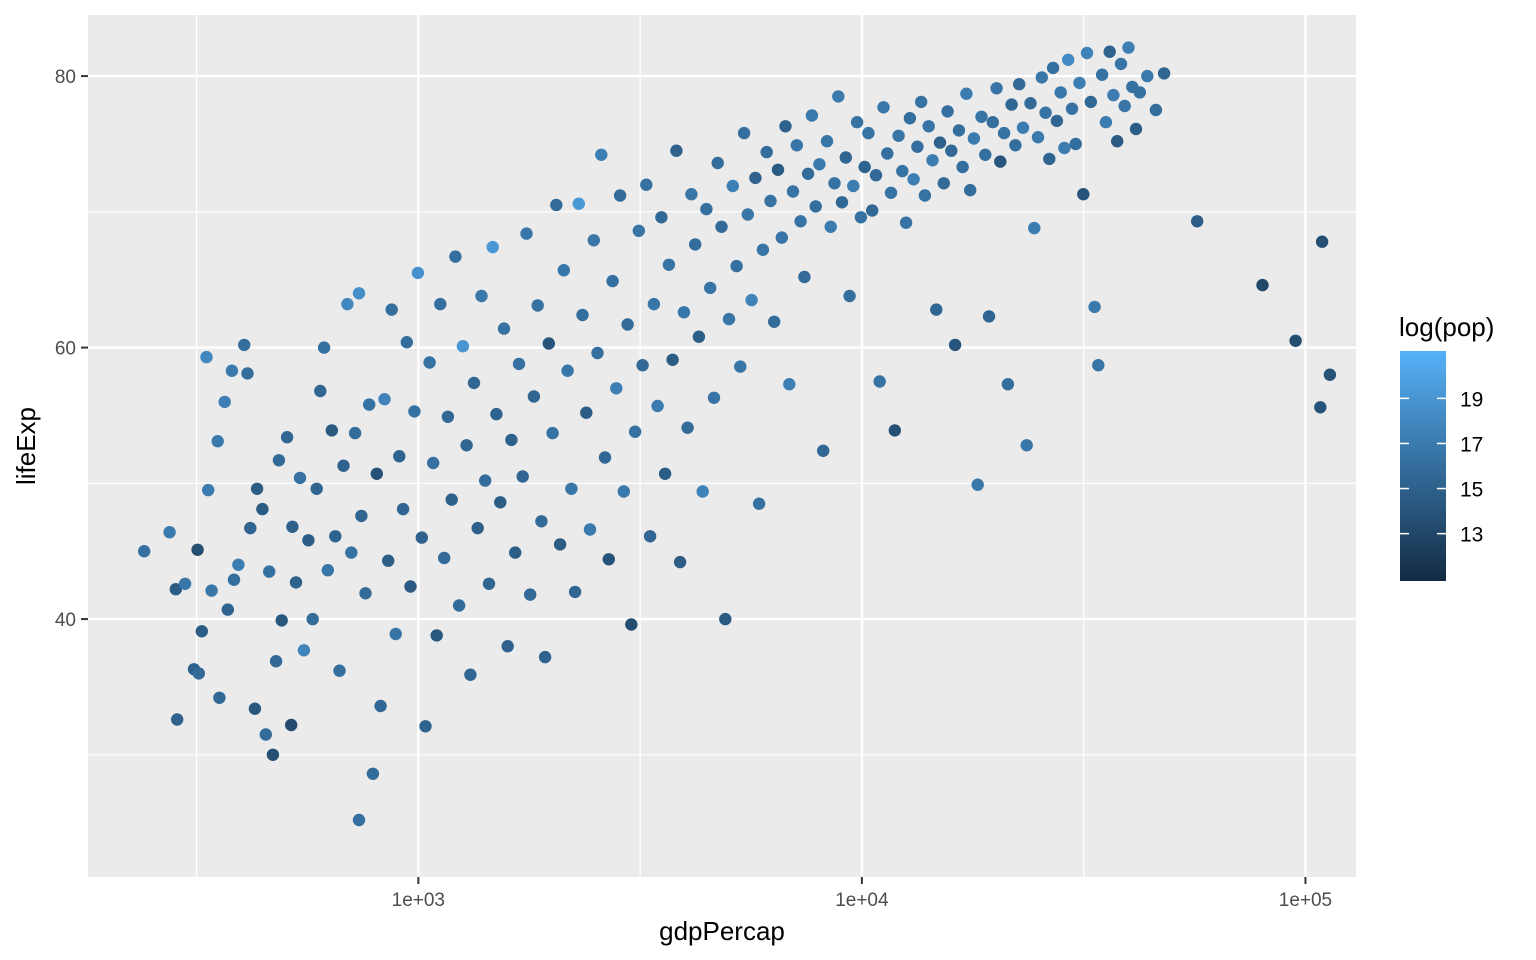  What do you see at coordinates (1441, 467) in the screenshot?
I see `legend-ticks: 13 15 17 19` at bounding box center [1441, 467].